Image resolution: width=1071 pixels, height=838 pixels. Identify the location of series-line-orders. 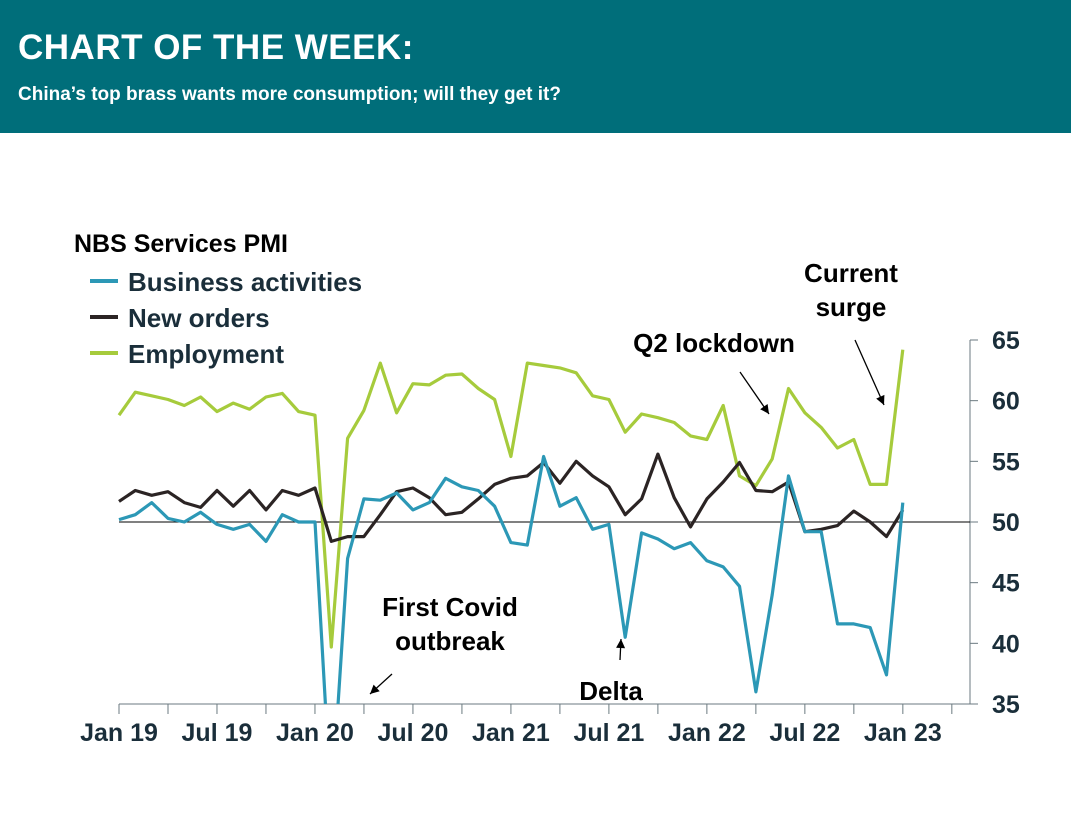
(511, 498).